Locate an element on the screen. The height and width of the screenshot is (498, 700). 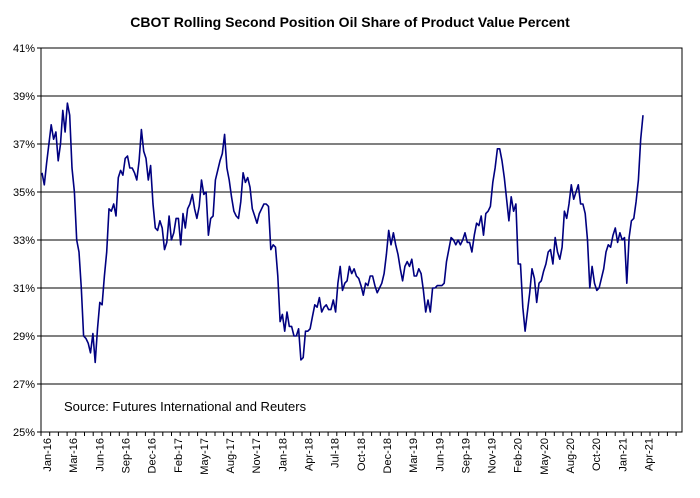
x-tick-label: Jun-16 is located at coordinates (100, 455).